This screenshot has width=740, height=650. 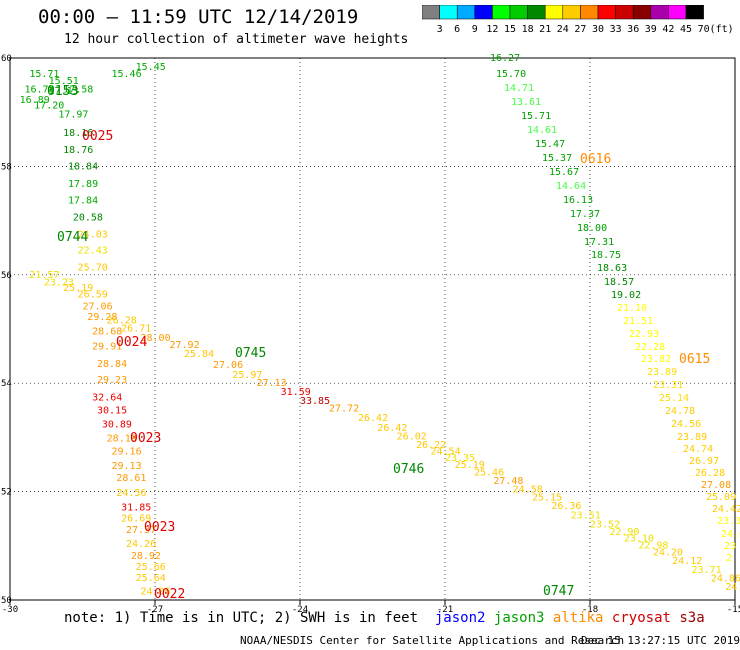 I want to click on swh-value: 27.13, so click(x=272, y=383).